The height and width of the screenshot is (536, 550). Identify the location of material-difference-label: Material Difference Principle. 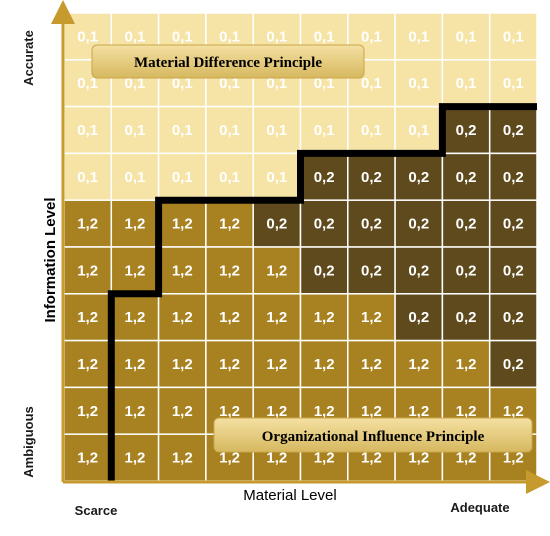
(228, 63).